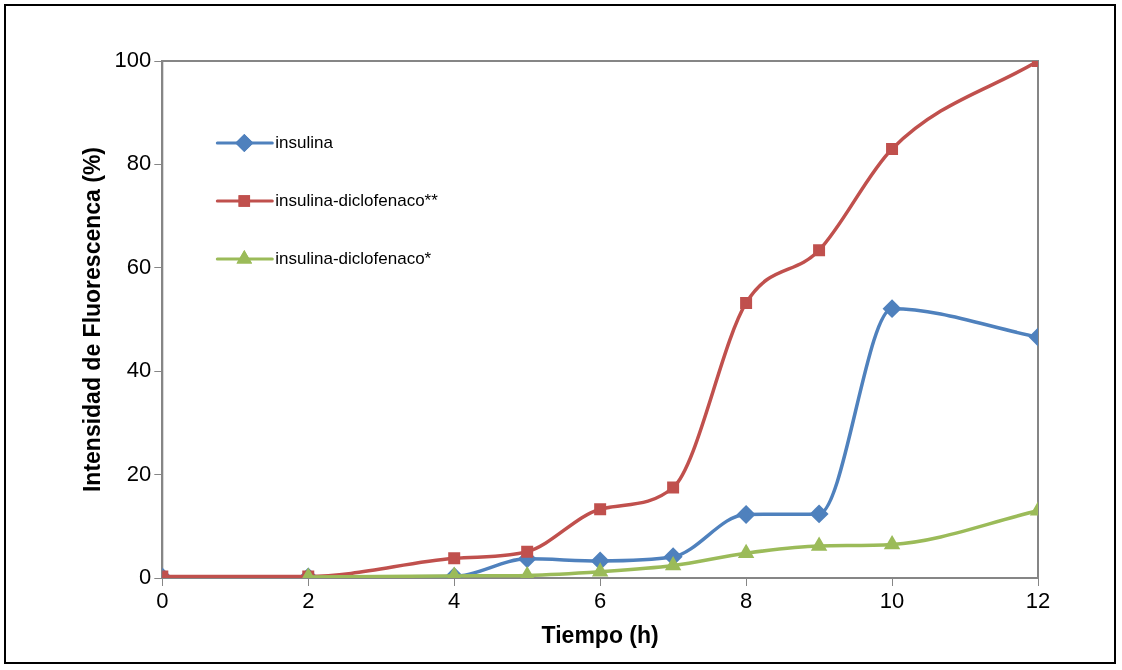 The height and width of the screenshot is (670, 1122). I want to click on legend-label: insulina, so click(304, 142).